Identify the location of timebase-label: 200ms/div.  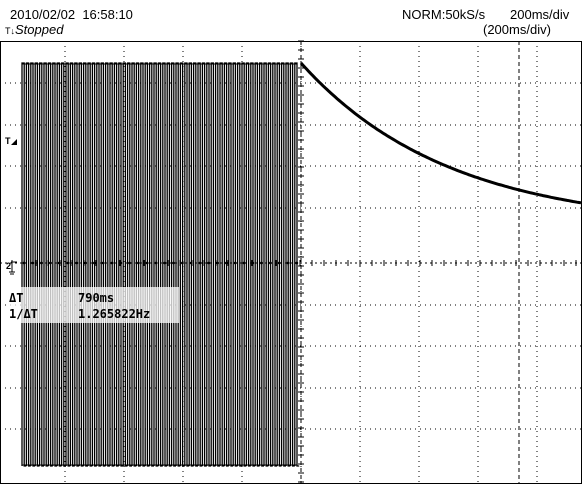
(540, 14).